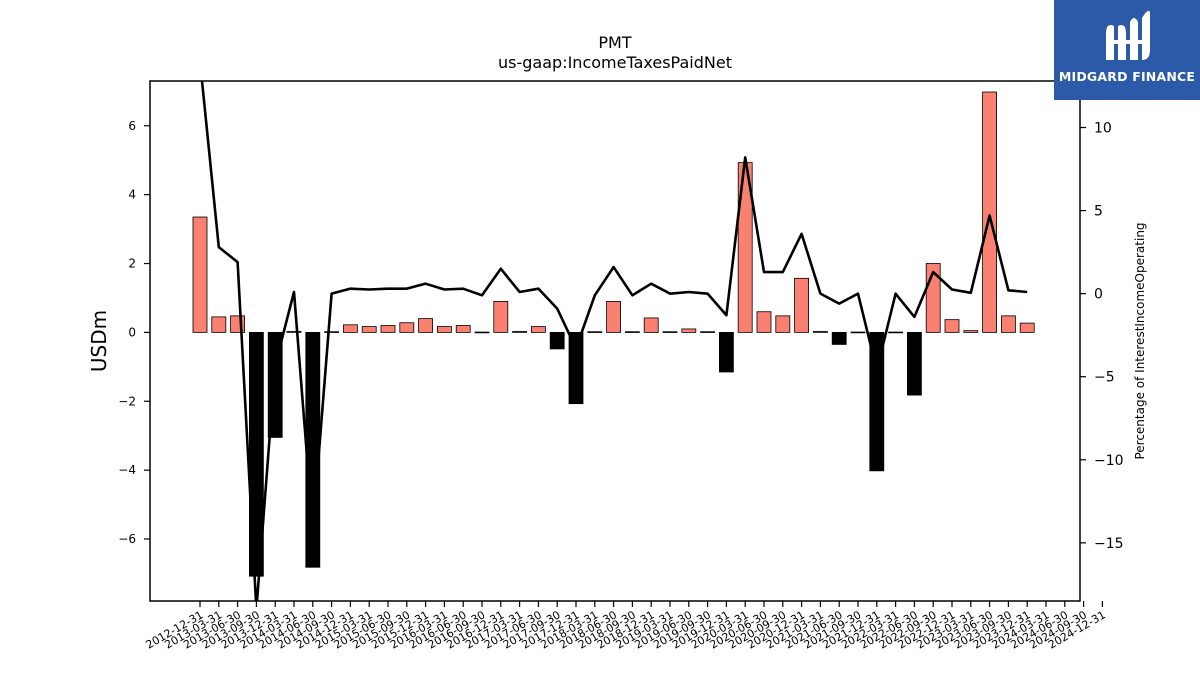 Image resolution: width=1200 pixels, height=675 pixels. What do you see at coordinates (132, 264) in the screenshot?
I see `y-tick-label: 2` at bounding box center [132, 264].